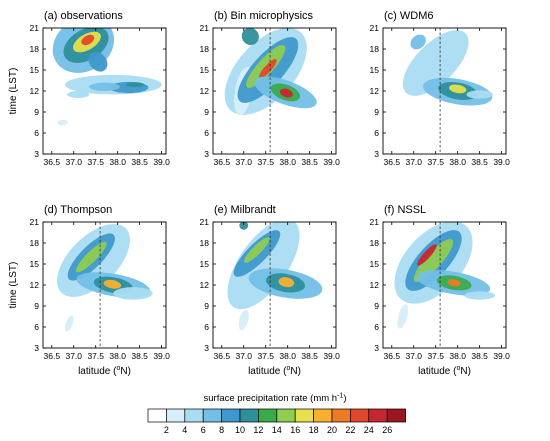  Describe the element at coordinates (245, 210) in the screenshot. I see `panel-title: (e) Milbrandt` at that location.